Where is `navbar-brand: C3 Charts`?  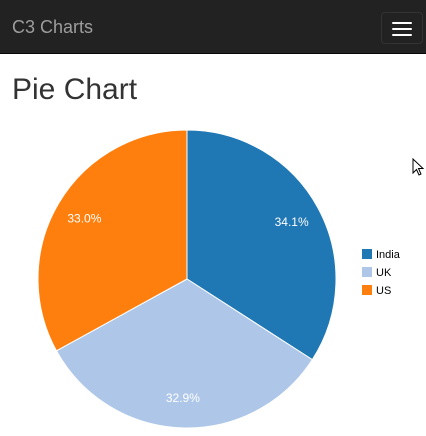 navbar-brand: C3 Charts is located at coordinates (53, 27).